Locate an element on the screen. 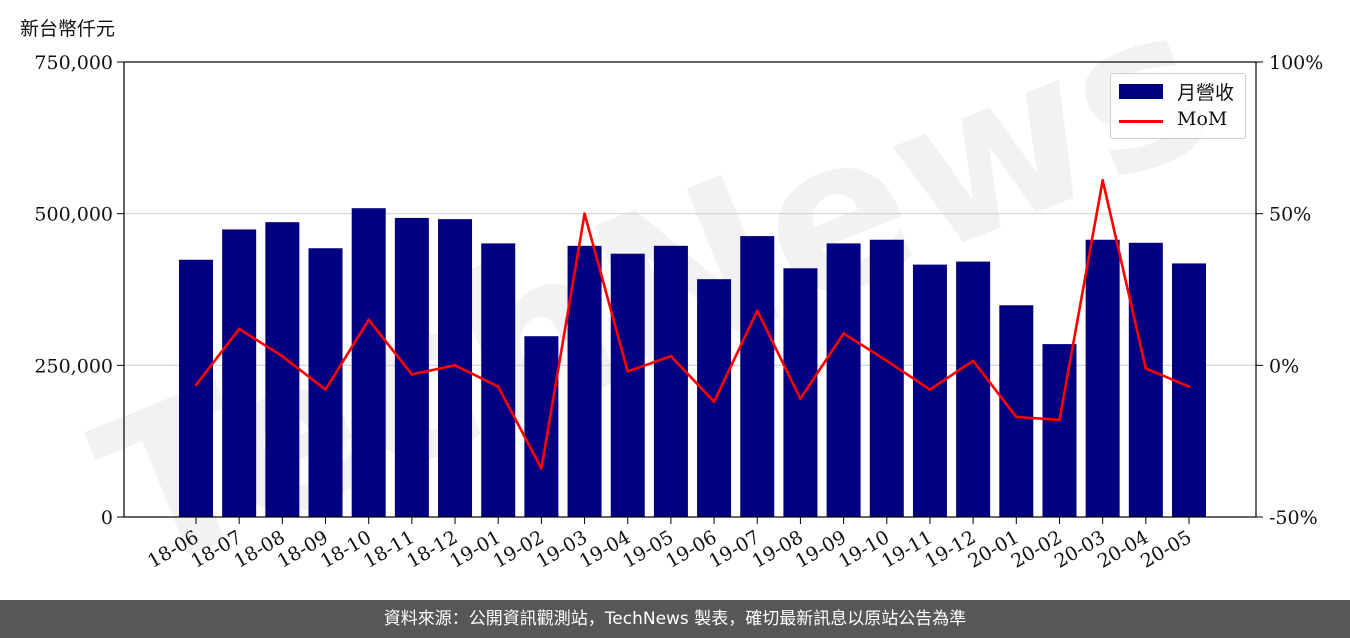 The image size is (1350, 638). legend-label-mom: MoM is located at coordinates (1202, 119).